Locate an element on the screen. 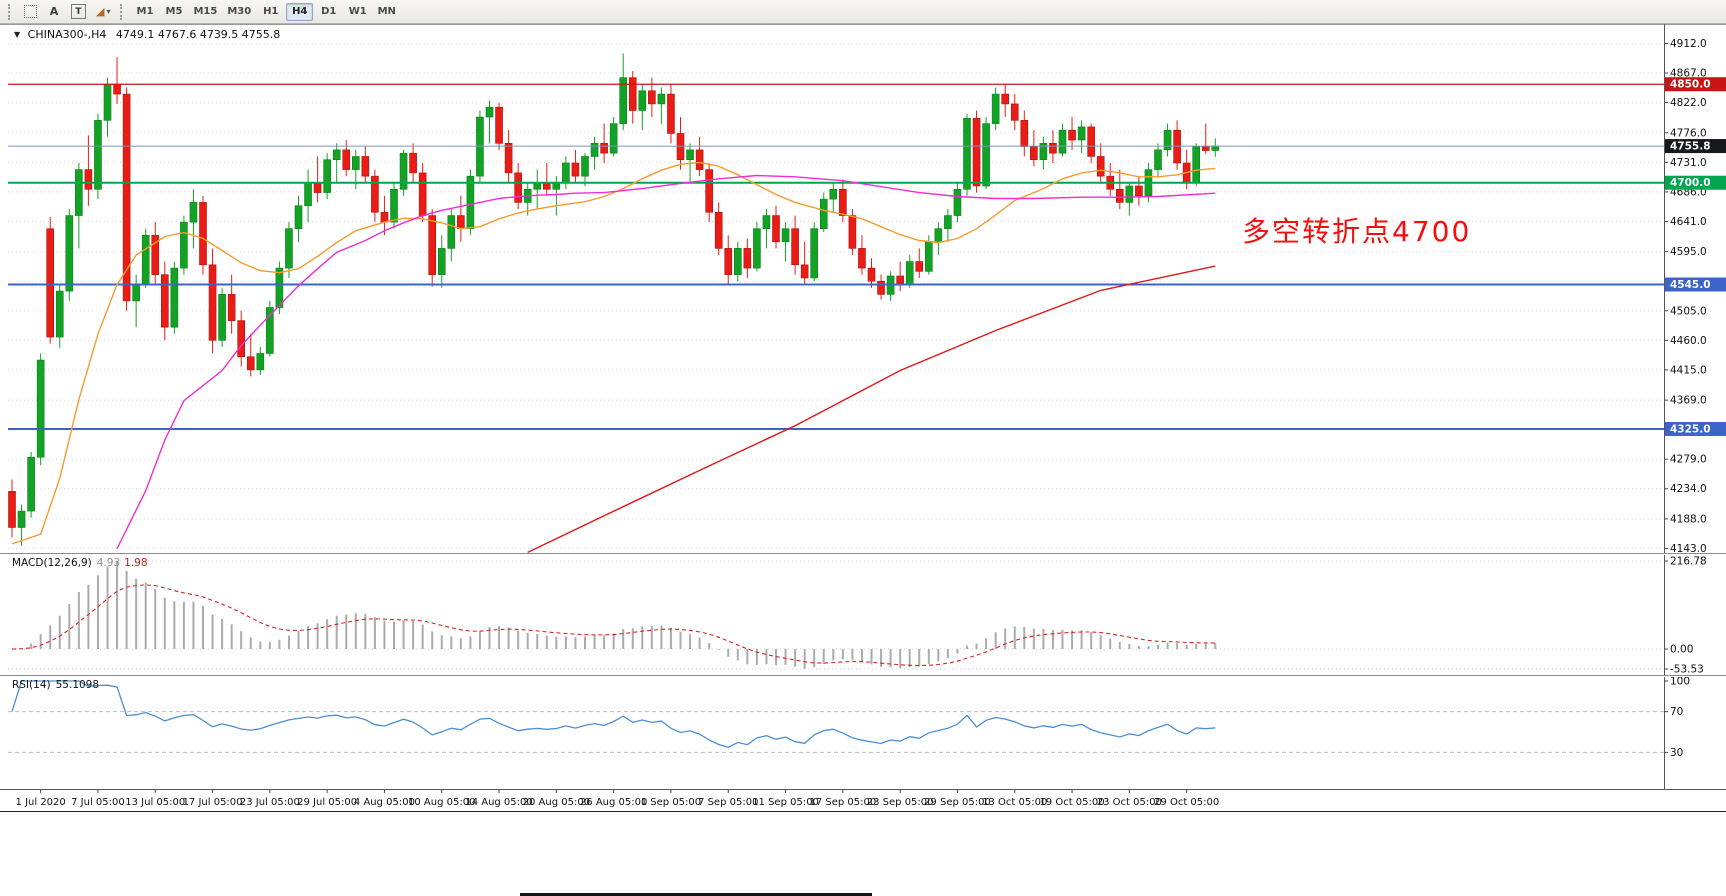 The image size is (1726, 896). timeframe-m15: M15 is located at coordinates (205, 11).